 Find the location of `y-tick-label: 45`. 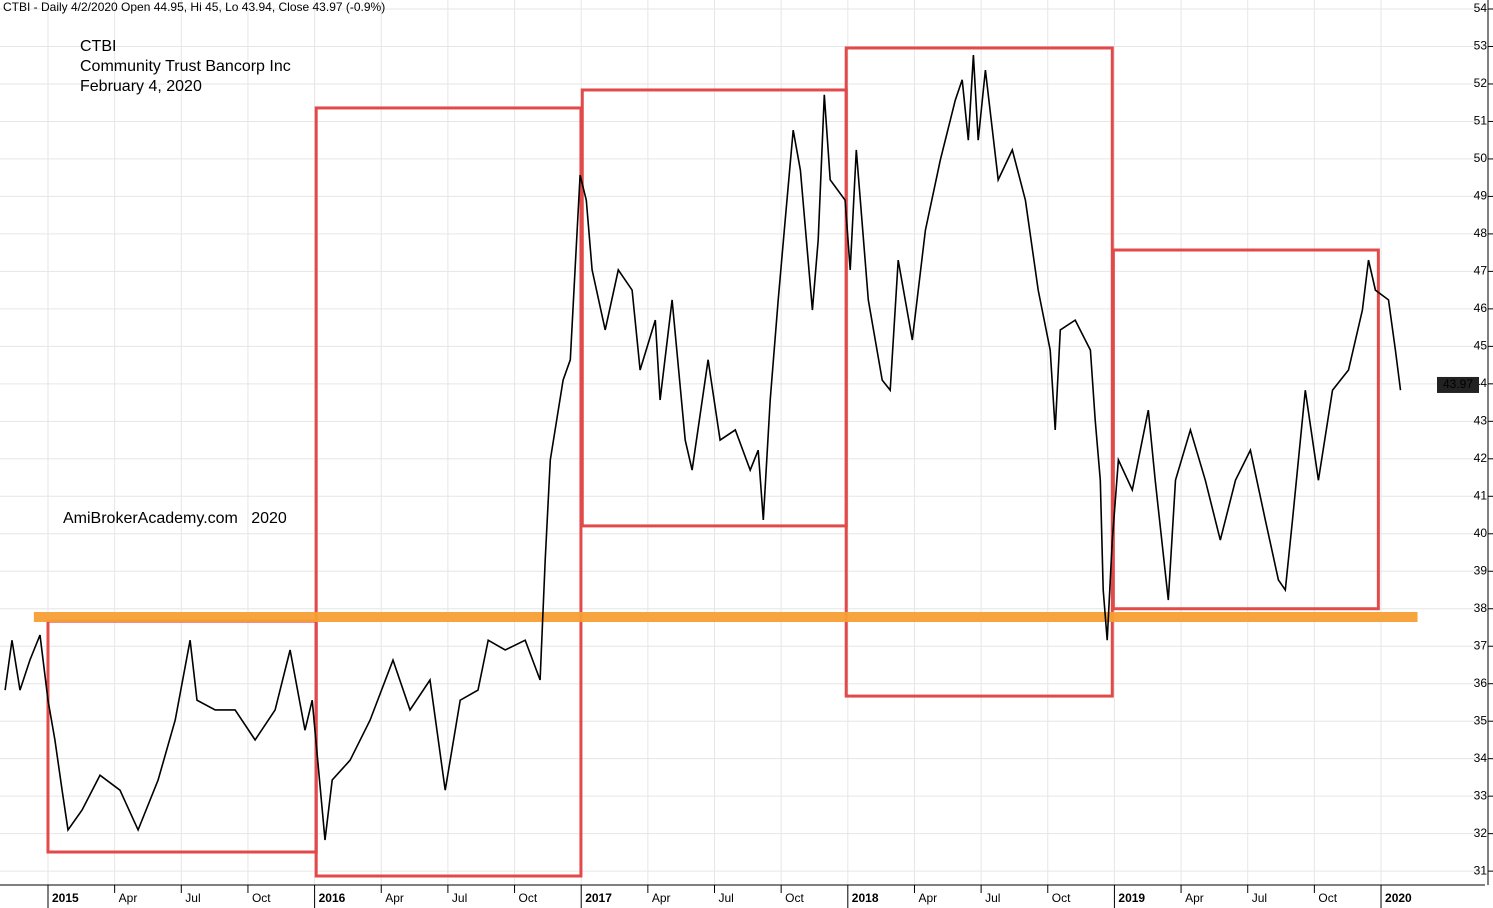

y-tick-label: 45 is located at coordinates (1481, 346).